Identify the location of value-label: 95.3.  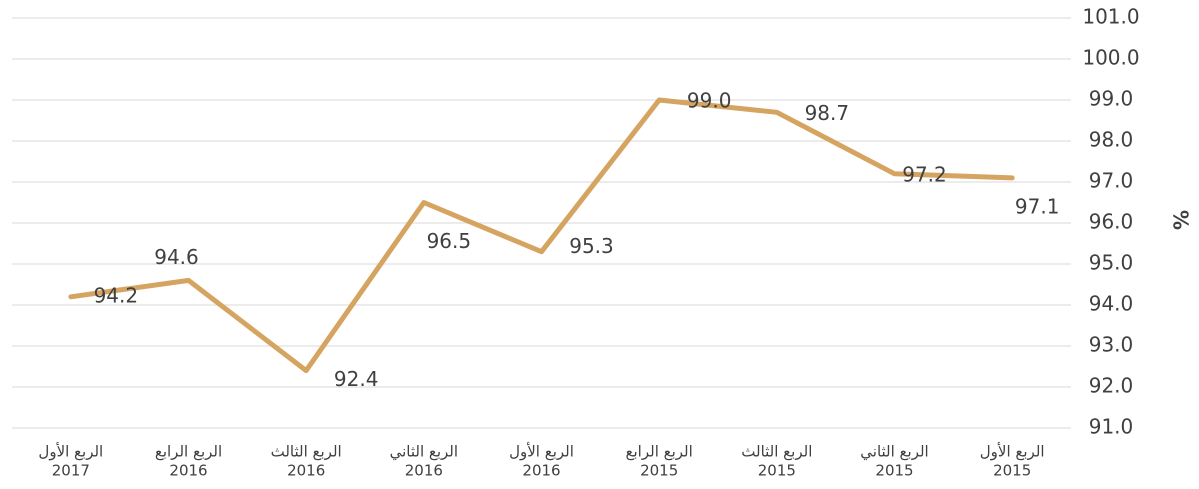
(591, 246).